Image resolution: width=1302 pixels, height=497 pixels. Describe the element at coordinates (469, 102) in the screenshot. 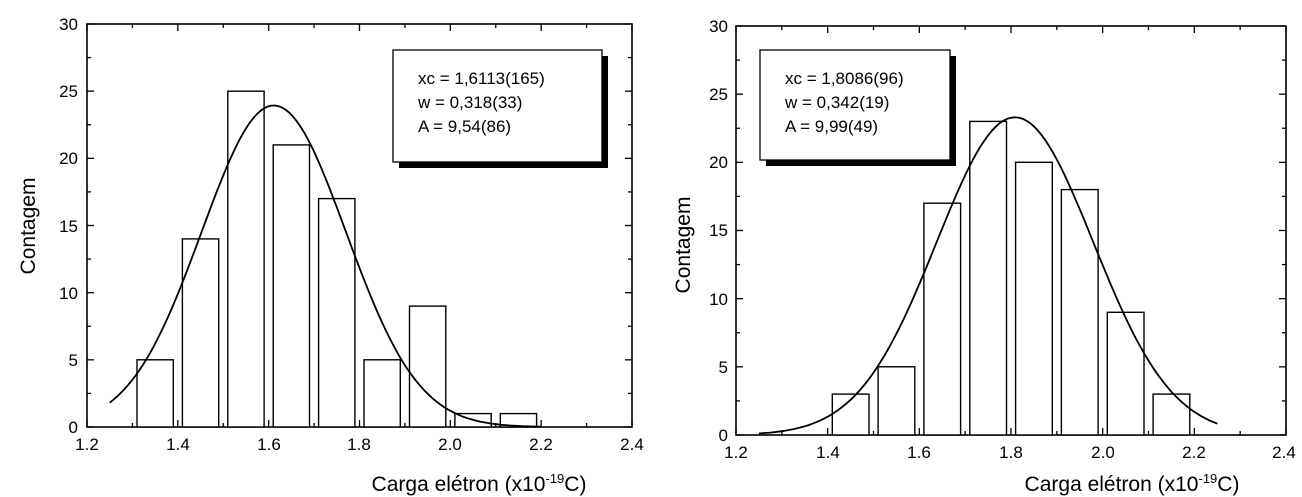

I see `legend-line: w = 0,318(33)` at that location.